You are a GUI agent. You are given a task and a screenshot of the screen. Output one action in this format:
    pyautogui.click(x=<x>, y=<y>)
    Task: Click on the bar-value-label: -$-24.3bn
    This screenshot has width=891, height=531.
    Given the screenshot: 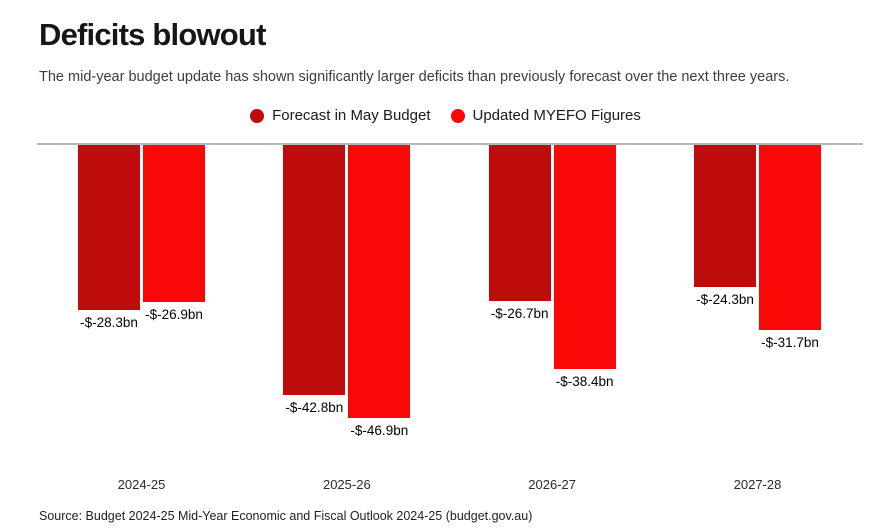 What is the action you would take?
    pyautogui.click(x=725, y=299)
    